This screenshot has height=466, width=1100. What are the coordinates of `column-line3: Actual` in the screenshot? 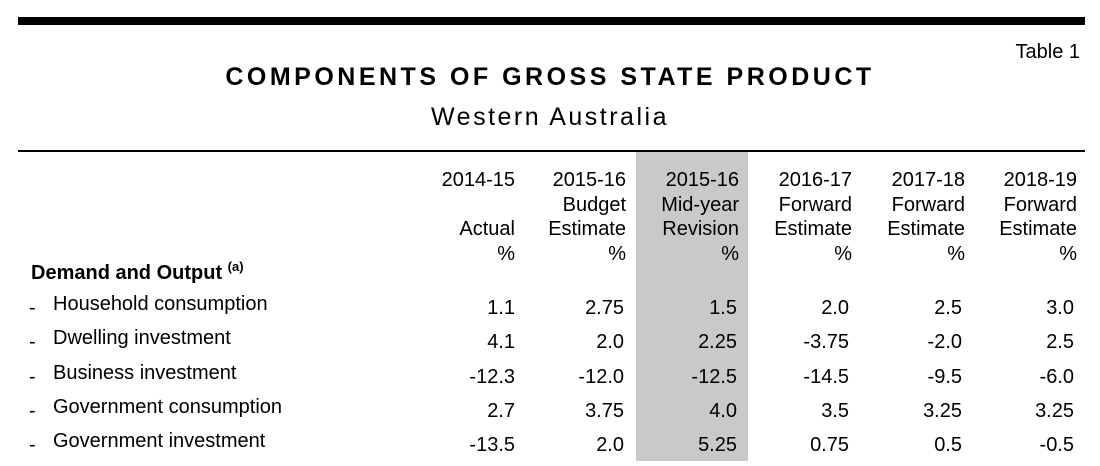 It's located at (487, 229).